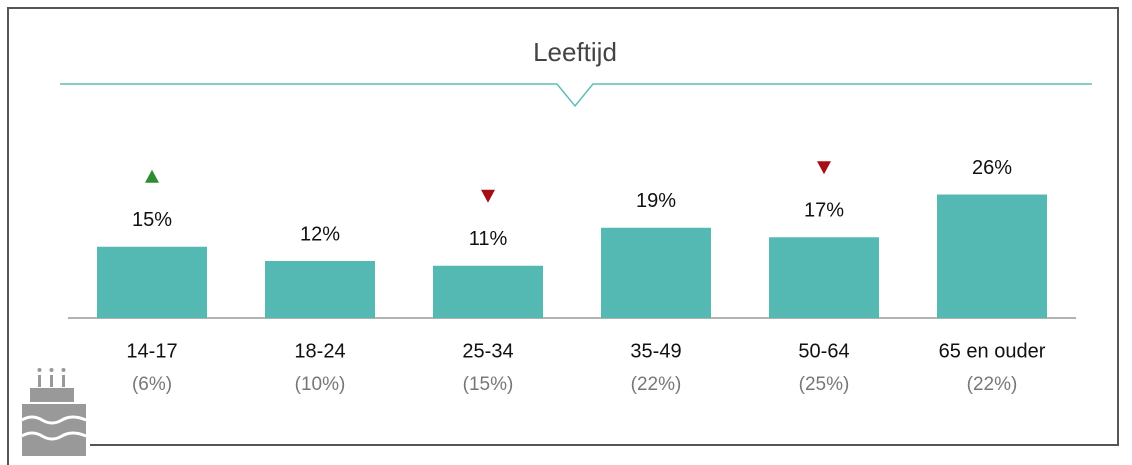 The width and height of the screenshot is (1132, 465). Describe the element at coordinates (576, 95) in the screenshot. I see `title-underline` at that location.